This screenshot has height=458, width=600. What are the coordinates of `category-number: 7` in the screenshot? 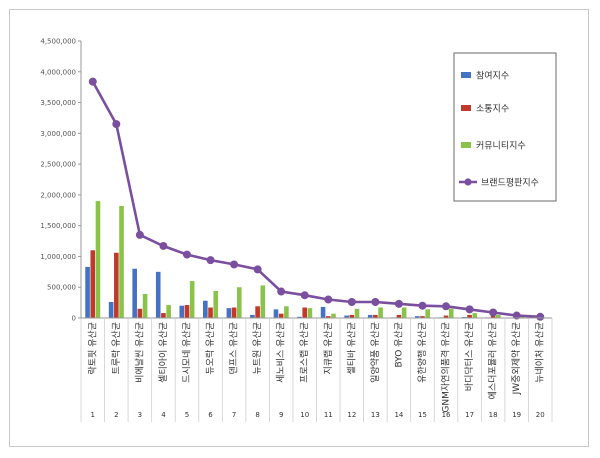 It's located at (234, 415).